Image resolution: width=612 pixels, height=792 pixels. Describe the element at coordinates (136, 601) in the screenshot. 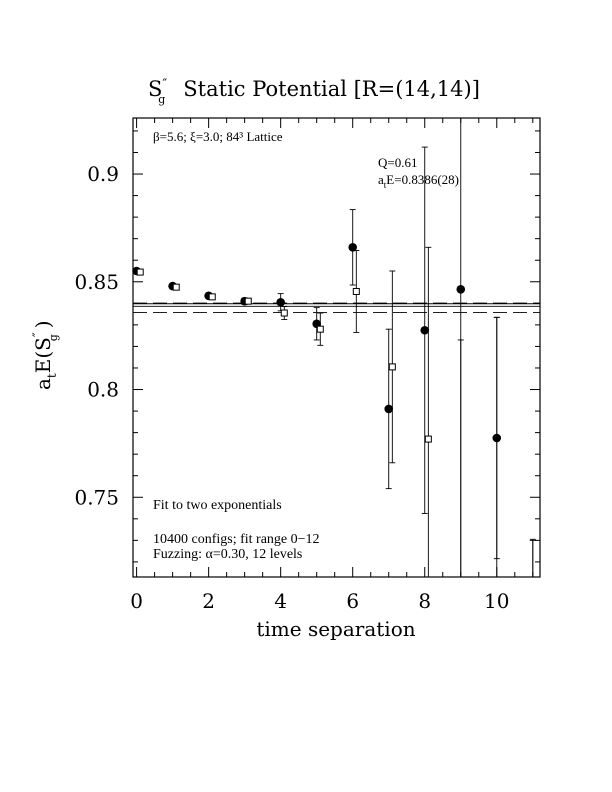

I see `x-tick-label: 0` at that location.